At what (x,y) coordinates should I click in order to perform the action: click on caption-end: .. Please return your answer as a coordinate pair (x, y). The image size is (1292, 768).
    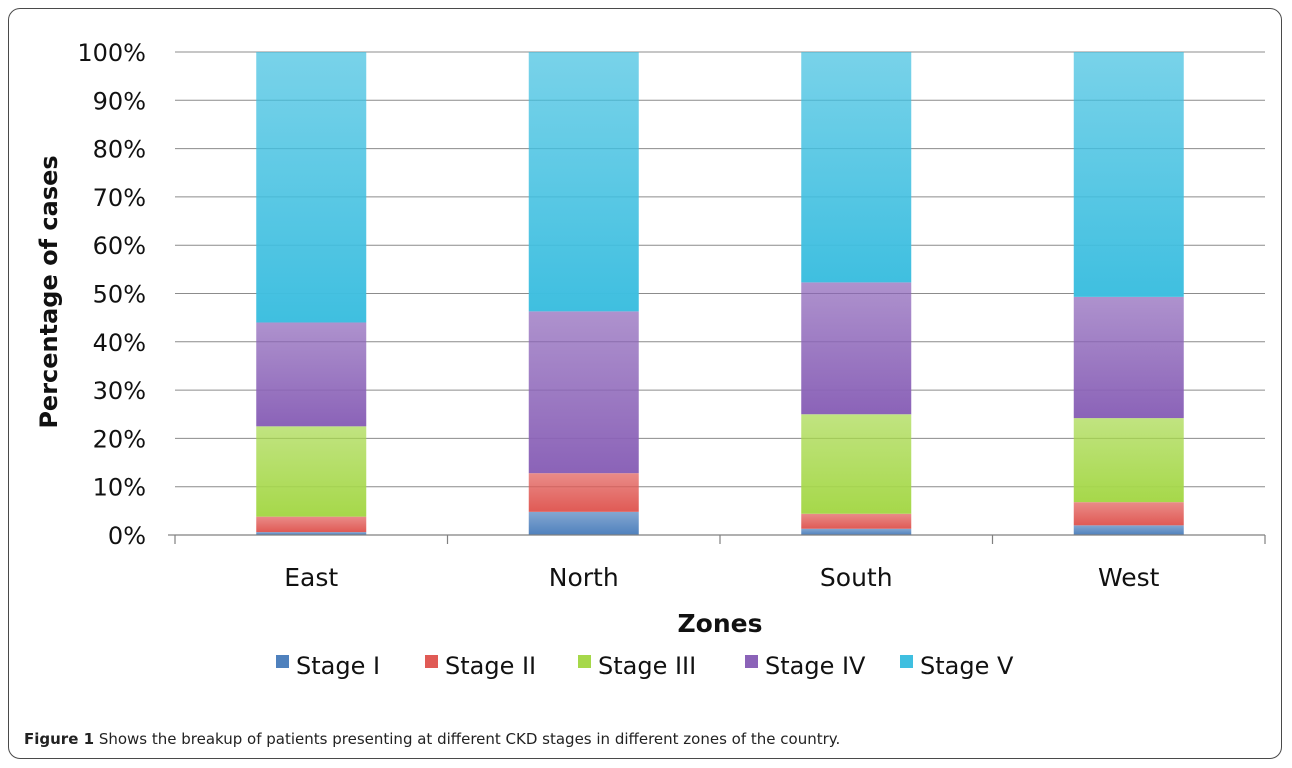
    Looking at the image, I should click on (838, 739).